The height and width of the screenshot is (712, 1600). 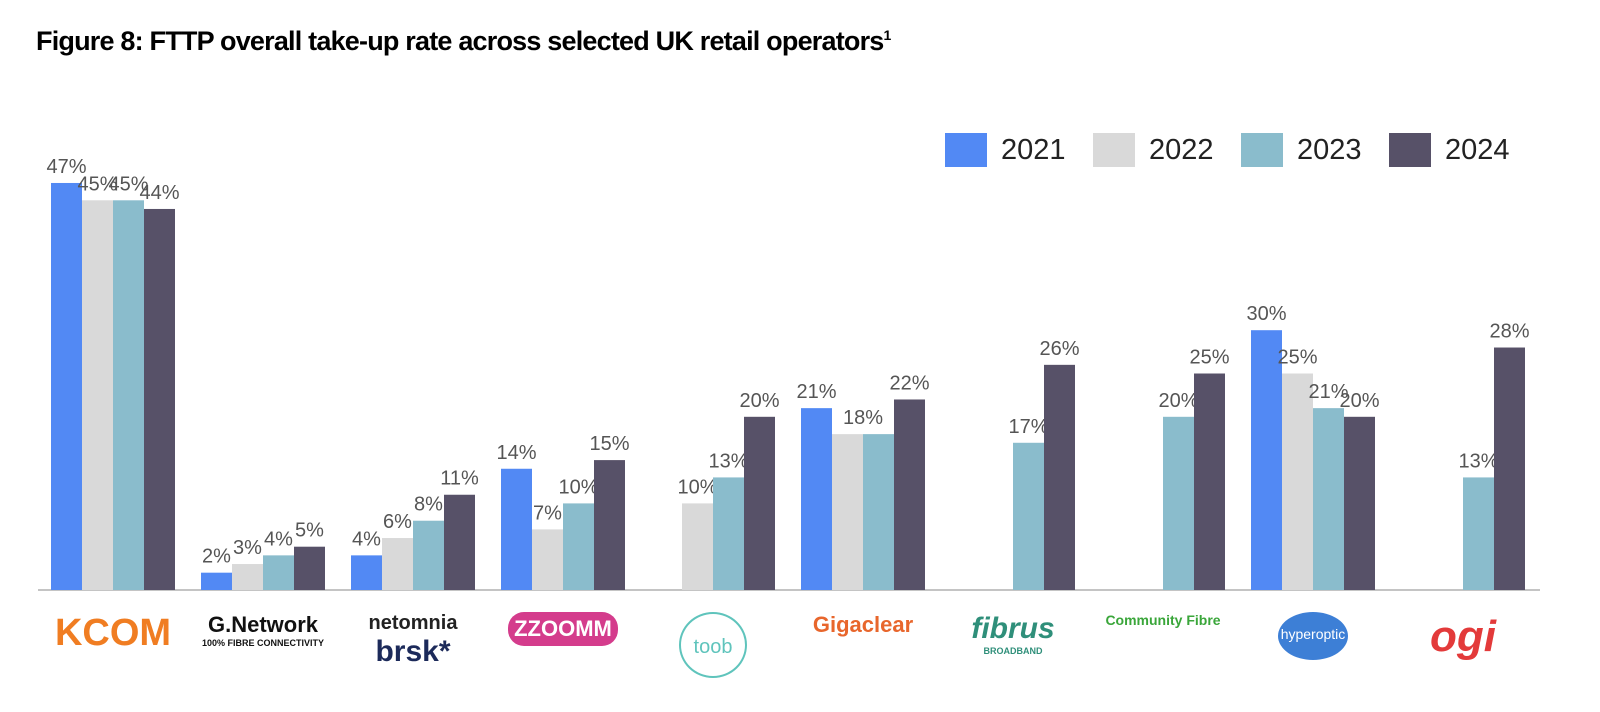 I want to click on legend-item-2024: 2024, so click(x=1463, y=150).